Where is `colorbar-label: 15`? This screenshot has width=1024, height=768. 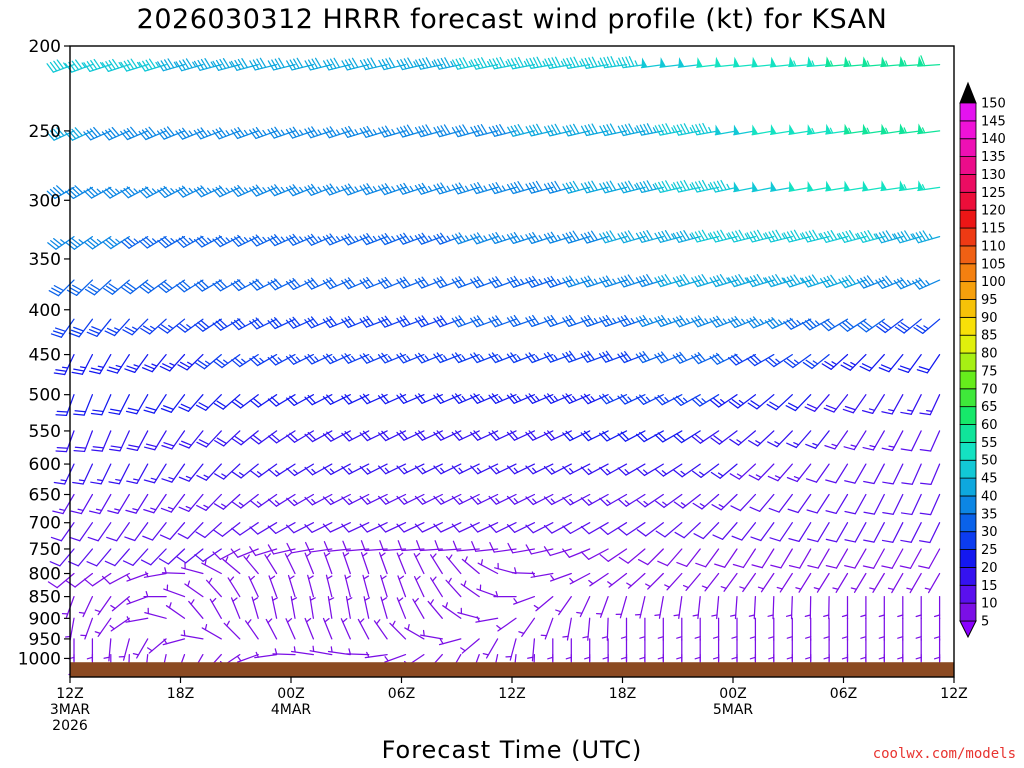 colorbar-label: 15 is located at coordinates (989, 586).